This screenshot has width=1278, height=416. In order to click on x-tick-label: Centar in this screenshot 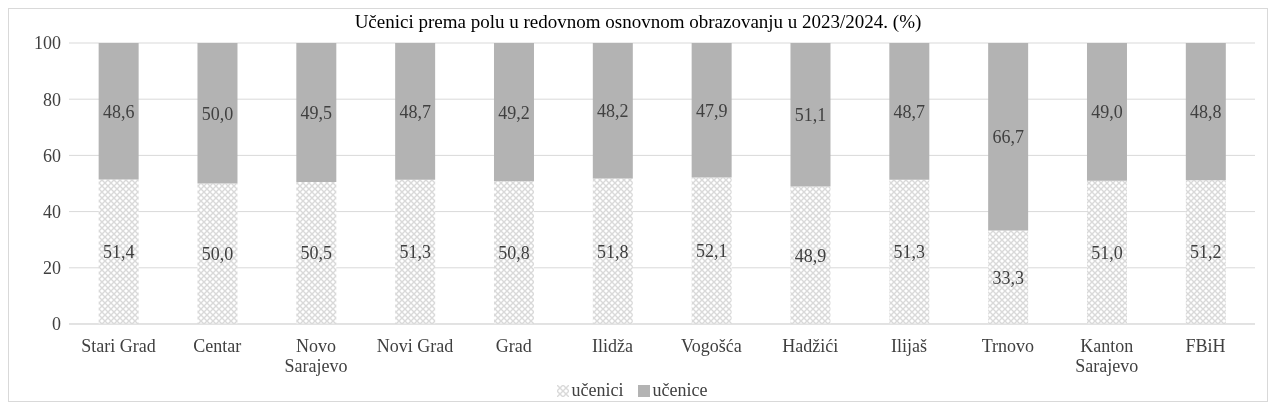, I will do `click(217, 346)`.